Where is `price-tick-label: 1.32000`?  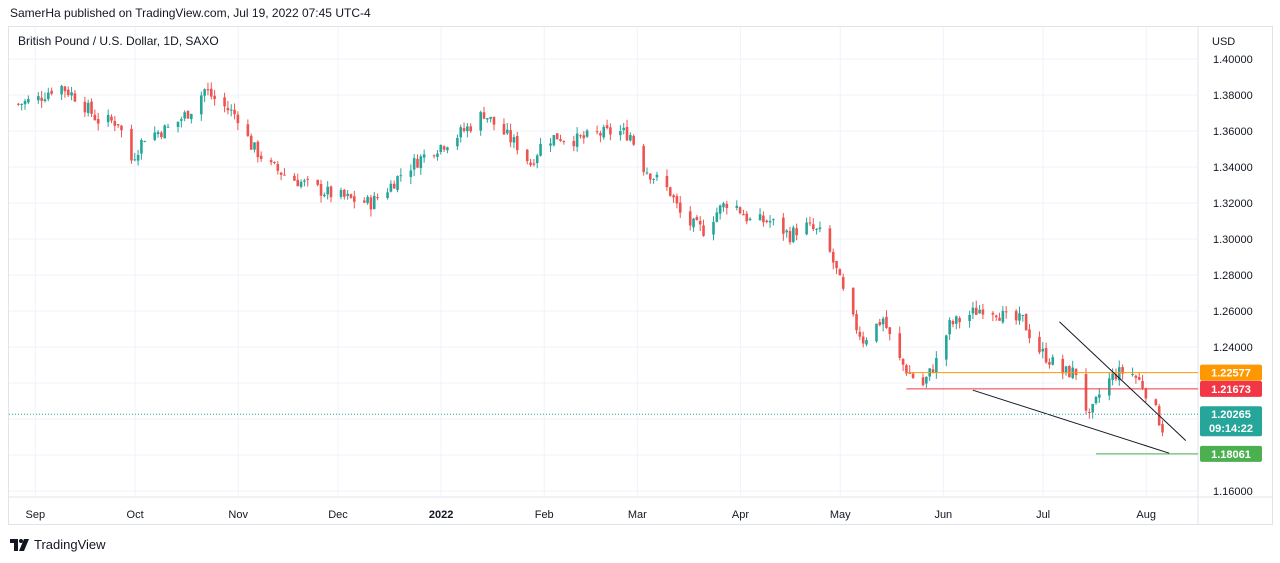
price-tick-label: 1.32000 is located at coordinates (1233, 204).